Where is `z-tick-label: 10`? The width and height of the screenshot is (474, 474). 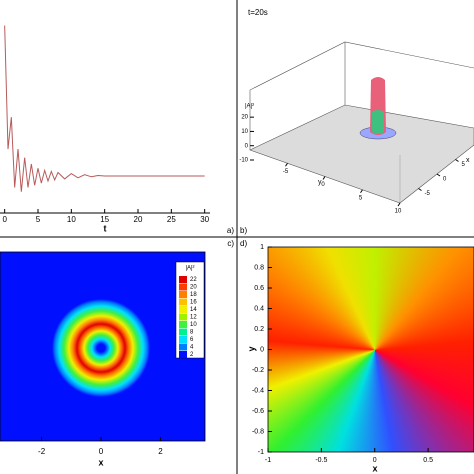
z-tick-label: 10 is located at coordinates (244, 132).